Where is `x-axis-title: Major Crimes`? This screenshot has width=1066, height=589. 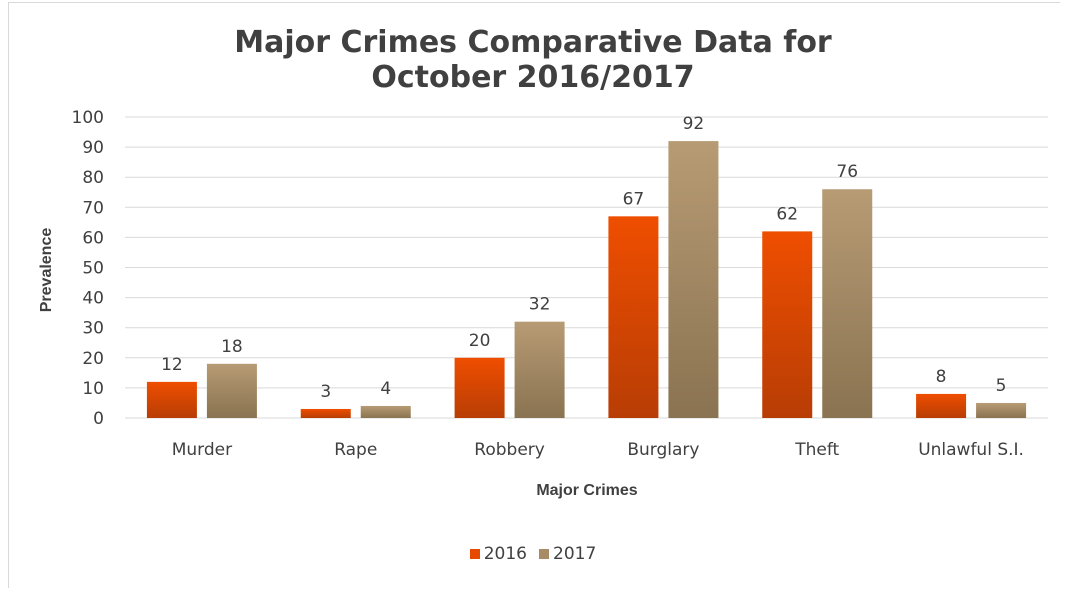 x-axis-title: Major Crimes is located at coordinates (586, 490).